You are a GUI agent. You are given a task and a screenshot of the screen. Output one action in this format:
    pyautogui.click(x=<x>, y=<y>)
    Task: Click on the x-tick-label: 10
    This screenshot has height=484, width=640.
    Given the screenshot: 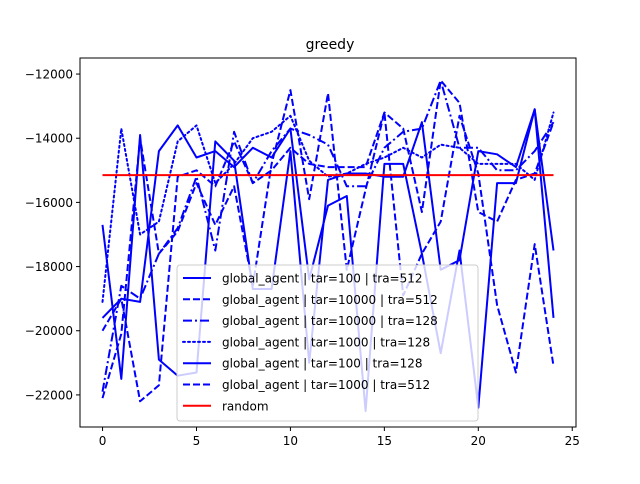 What is the action you would take?
    pyautogui.click(x=290, y=441)
    